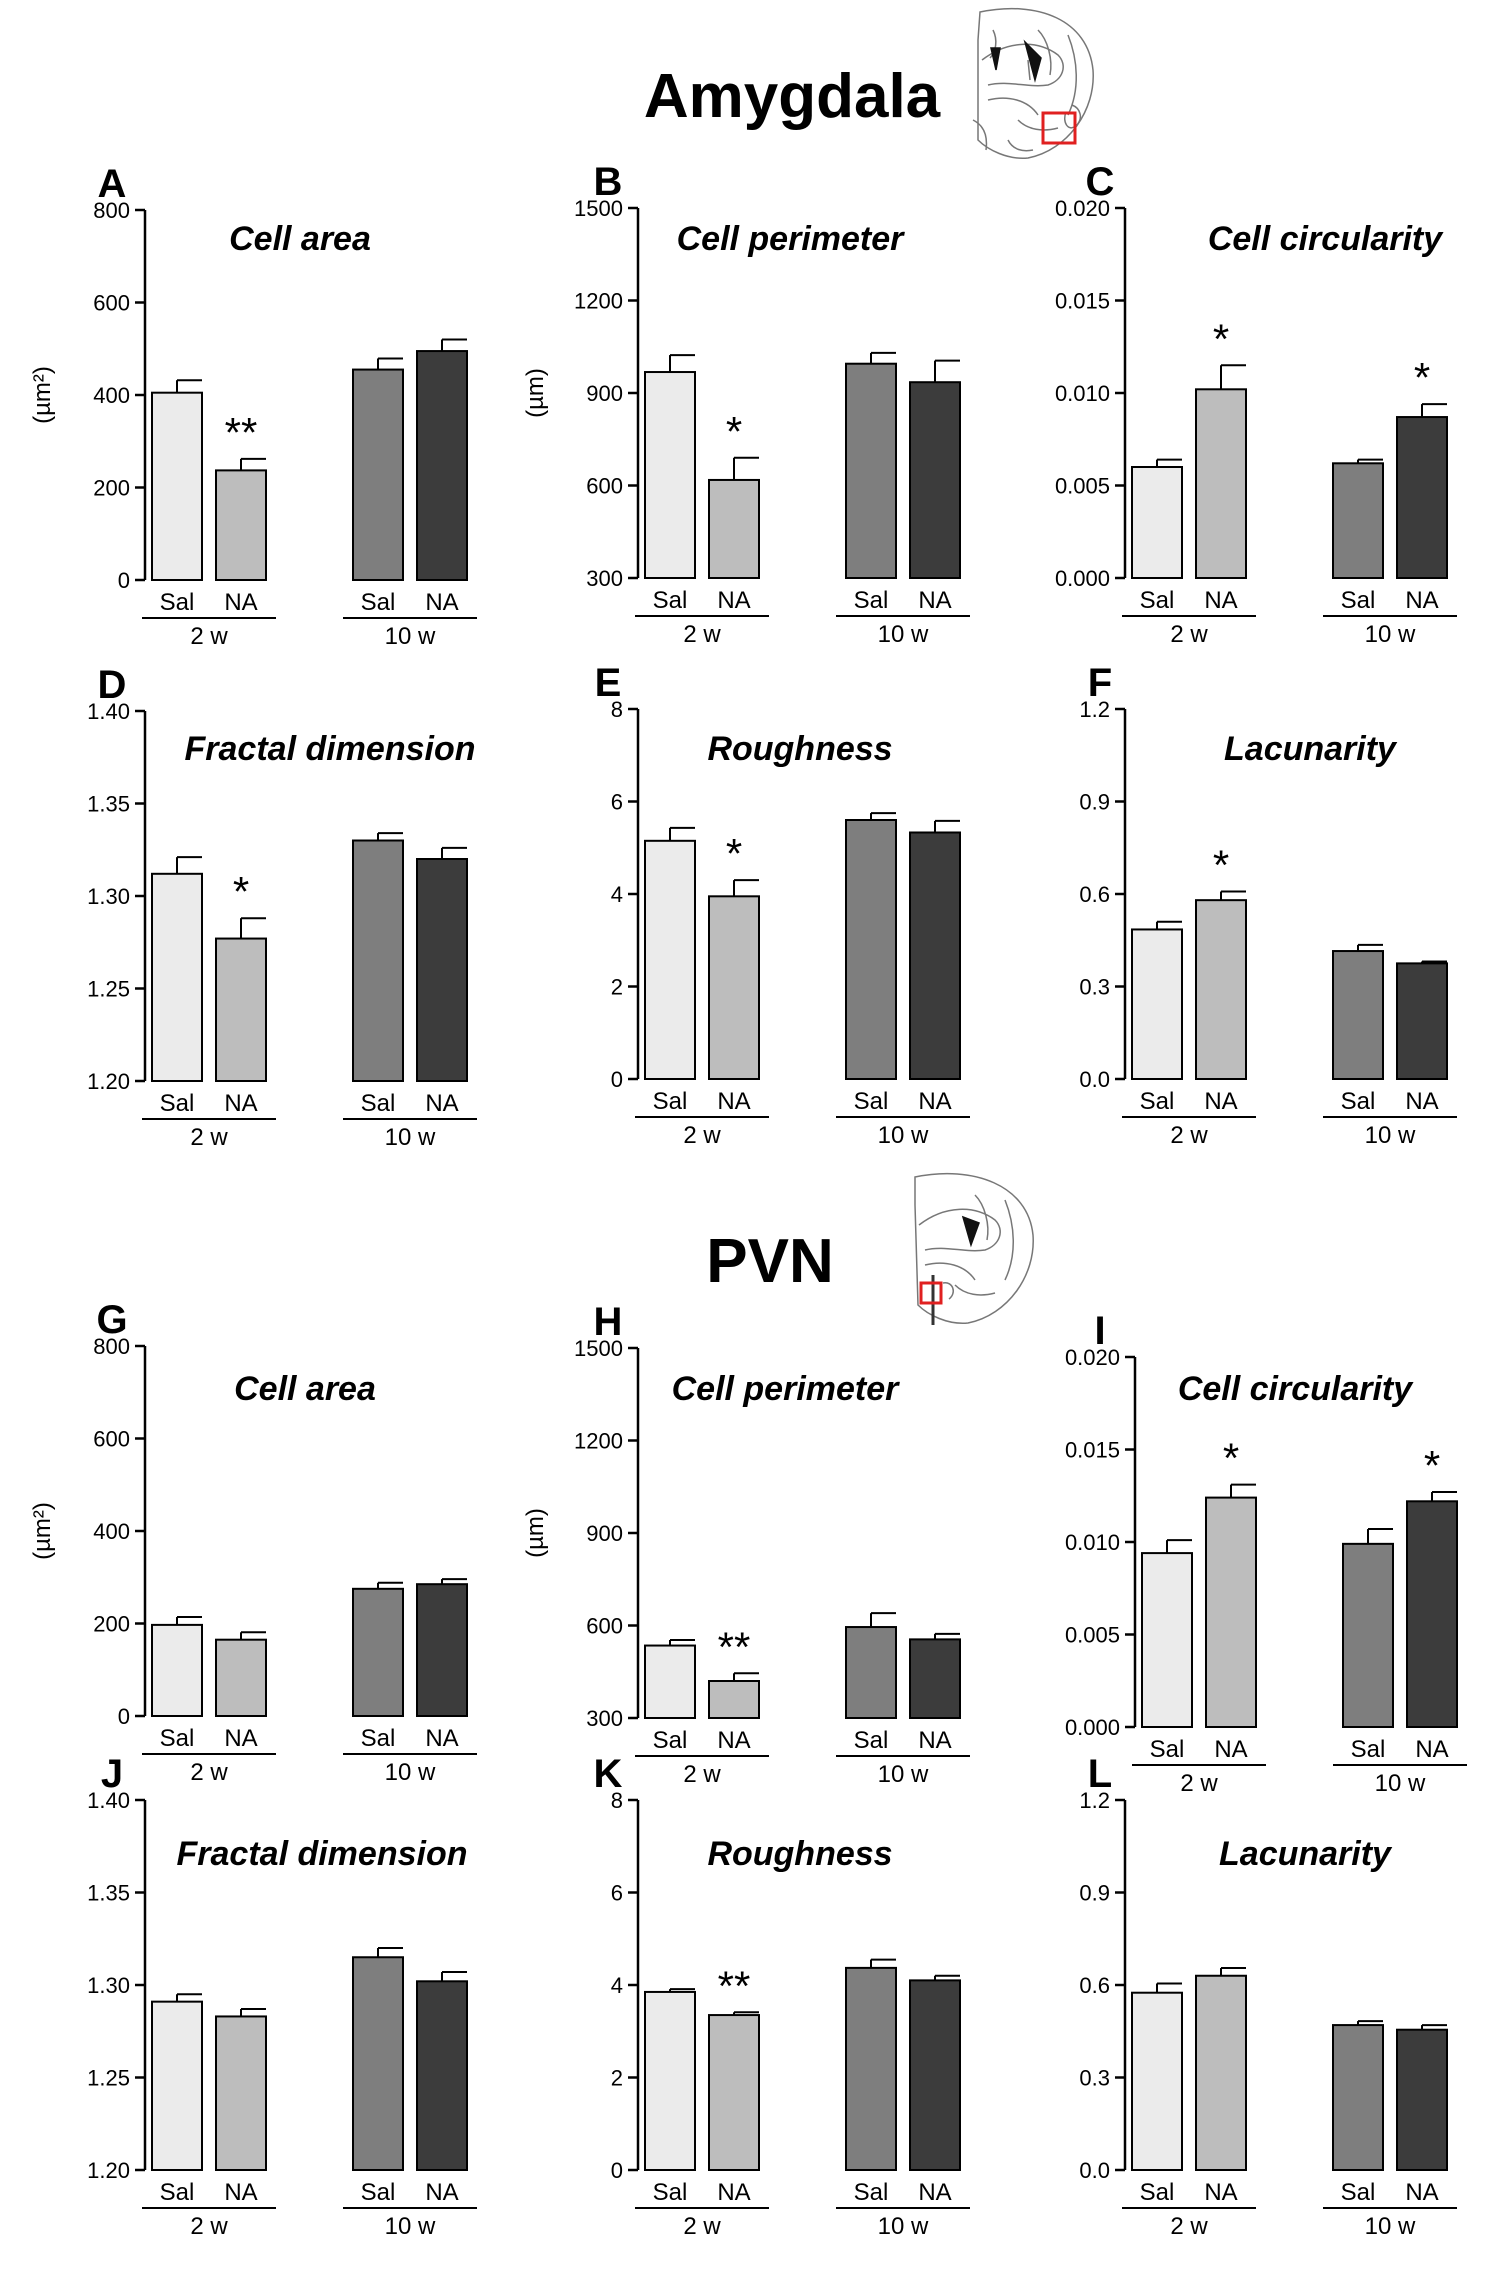 This screenshot has width=1499, height=2282. I want to click on panel-letter: C, so click(1100, 182).